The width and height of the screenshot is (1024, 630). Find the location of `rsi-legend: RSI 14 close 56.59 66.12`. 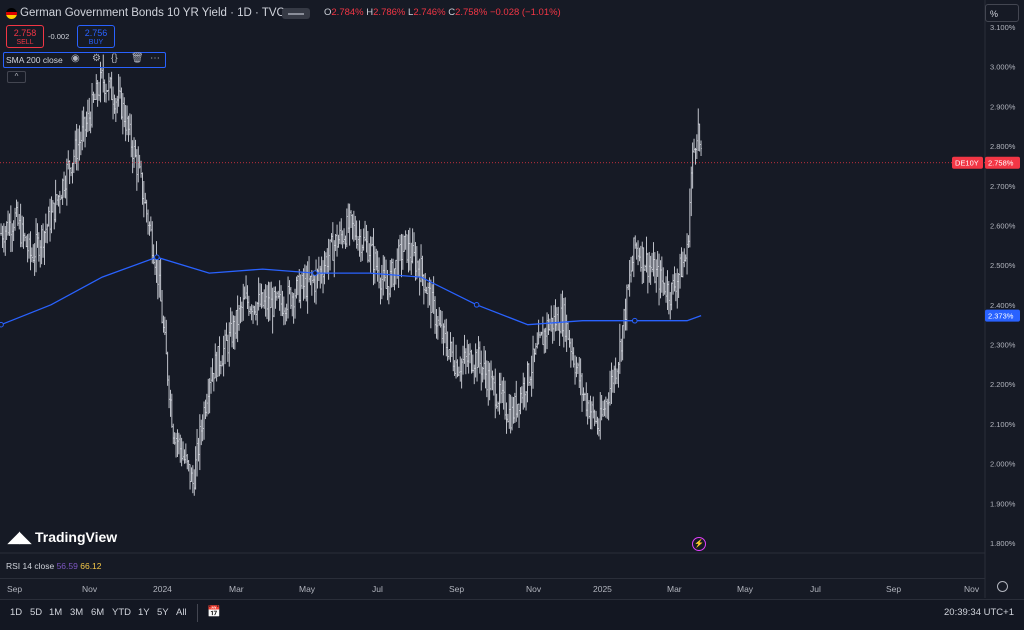

rsi-legend: RSI 14 close 56.59 66.12 is located at coordinates (54, 566).